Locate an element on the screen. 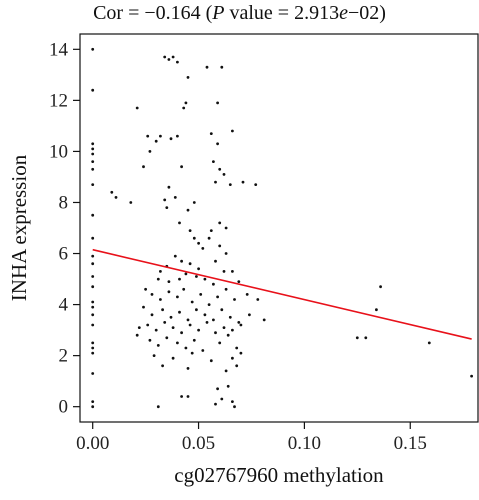 The width and height of the screenshot is (479, 500). x-axis-title: cg02767960 methylation is located at coordinates (279, 475).